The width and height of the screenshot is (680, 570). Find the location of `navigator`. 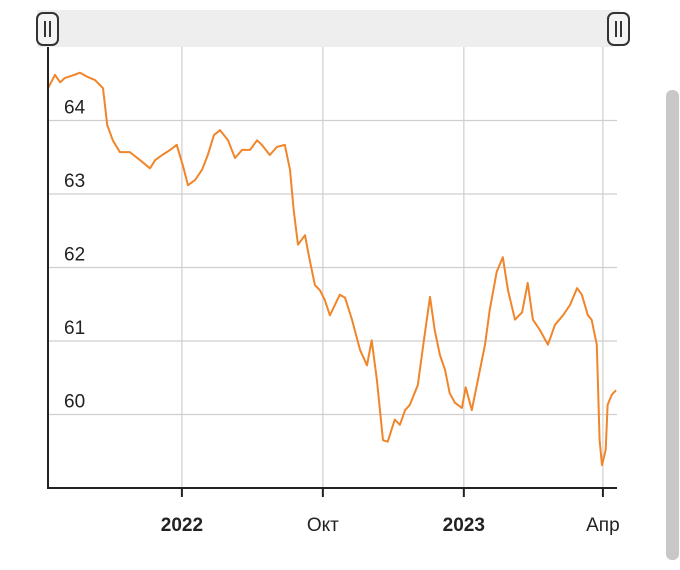

navigator is located at coordinates (328, 28).